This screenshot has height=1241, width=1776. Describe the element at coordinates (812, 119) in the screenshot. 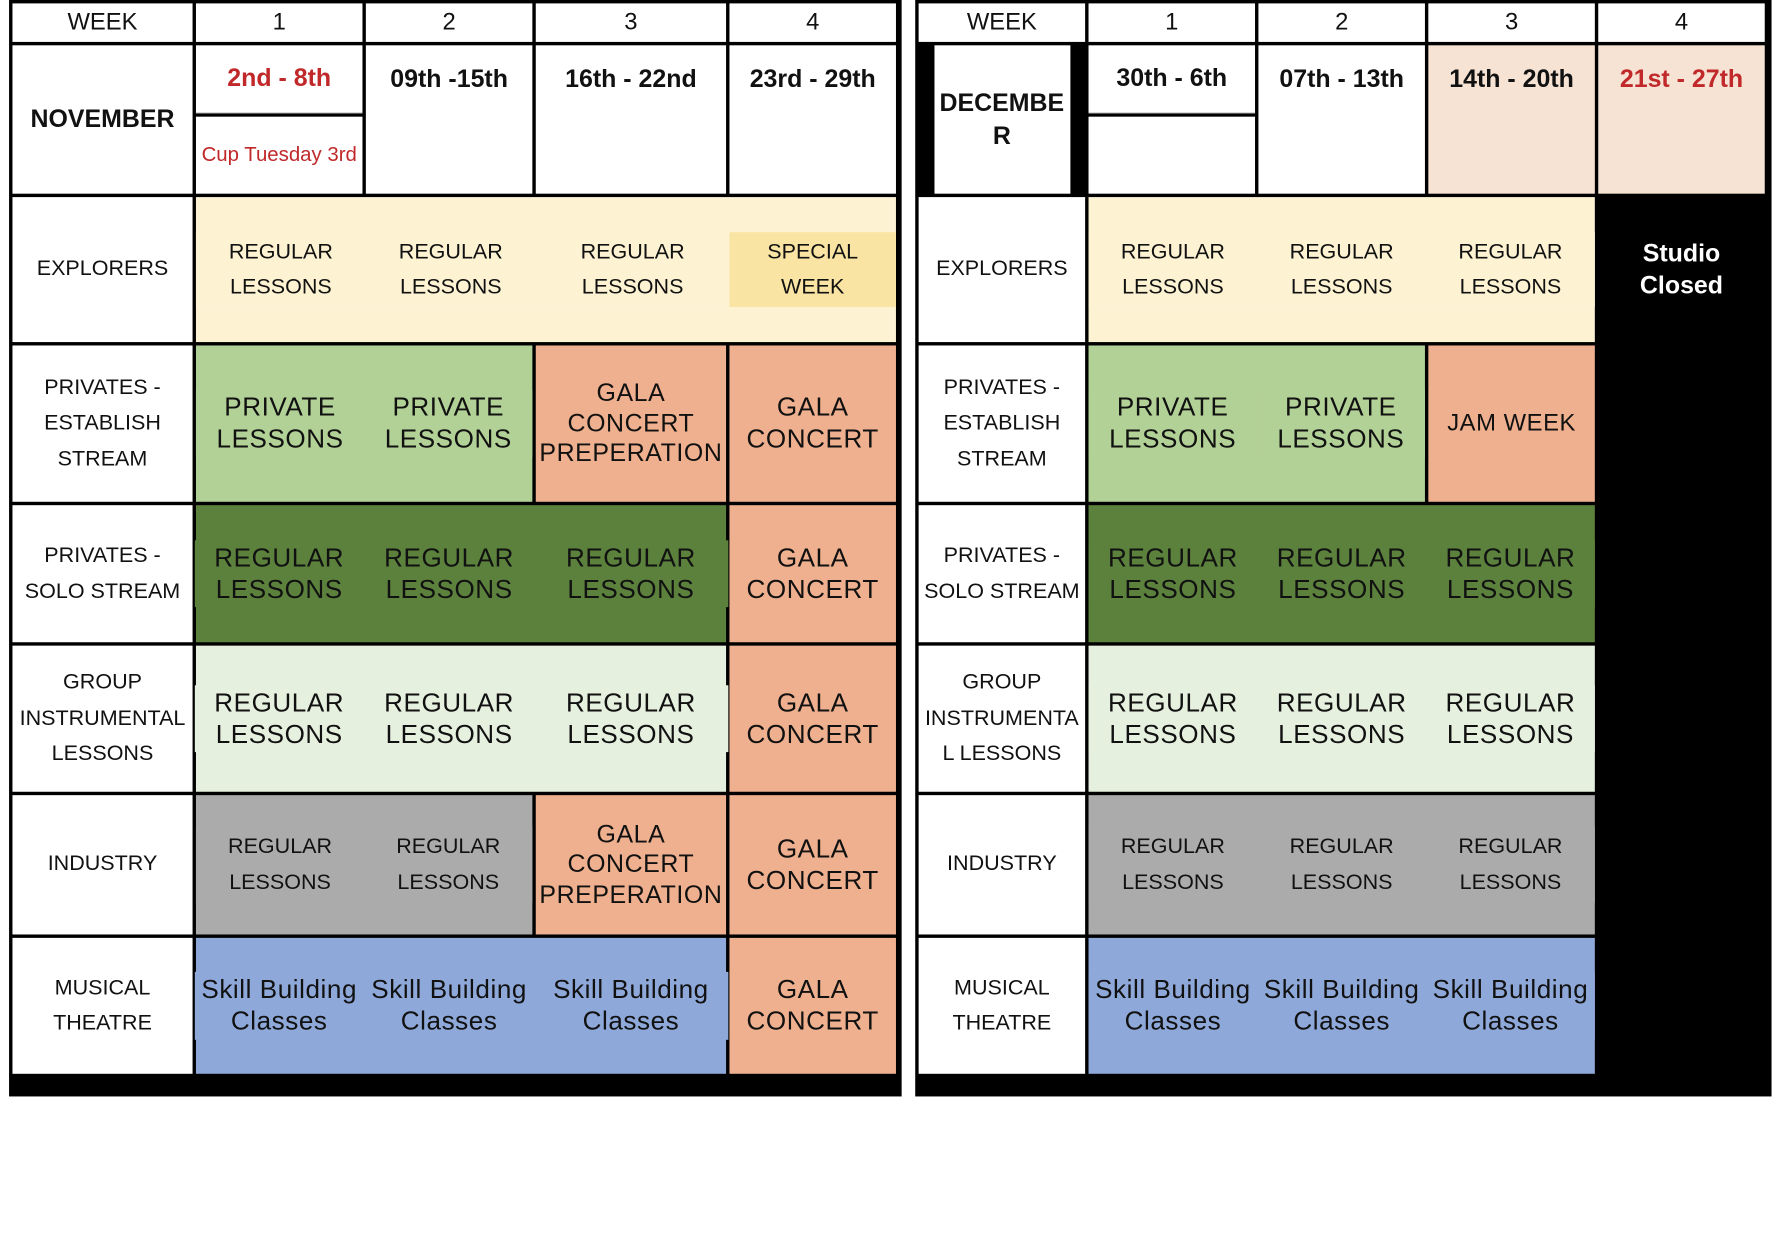

I see `date-range: 23rd - 29th` at that location.